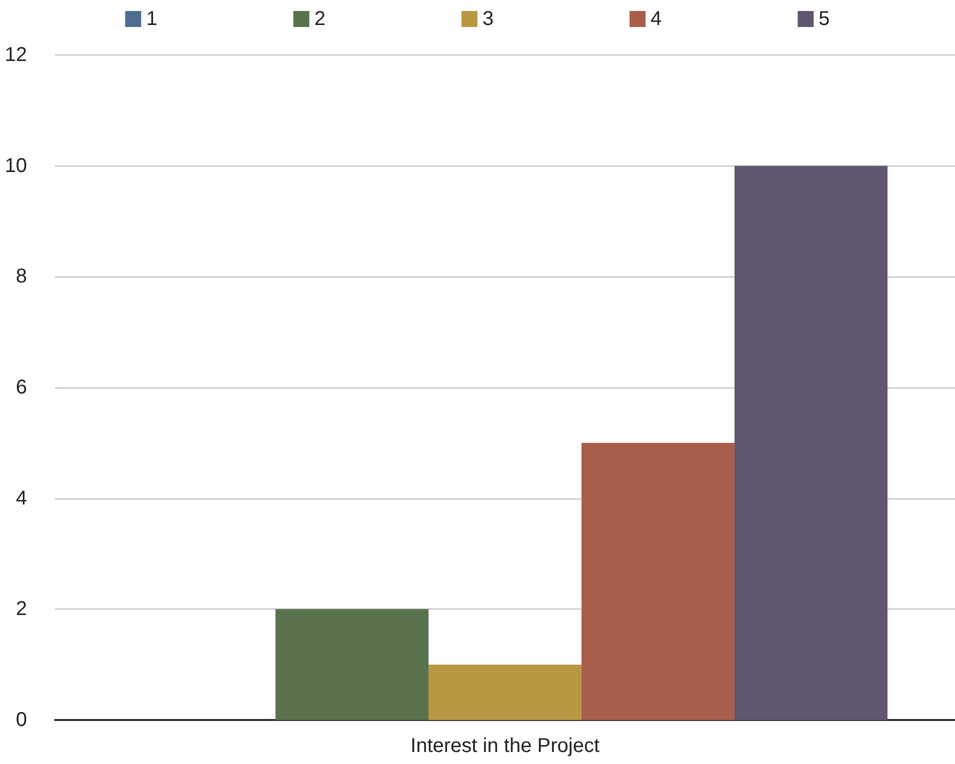 The width and height of the screenshot is (955, 764). What do you see at coordinates (320, 19) in the screenshot?
I see `legend-label: 2` at bounding box center [320, 19].